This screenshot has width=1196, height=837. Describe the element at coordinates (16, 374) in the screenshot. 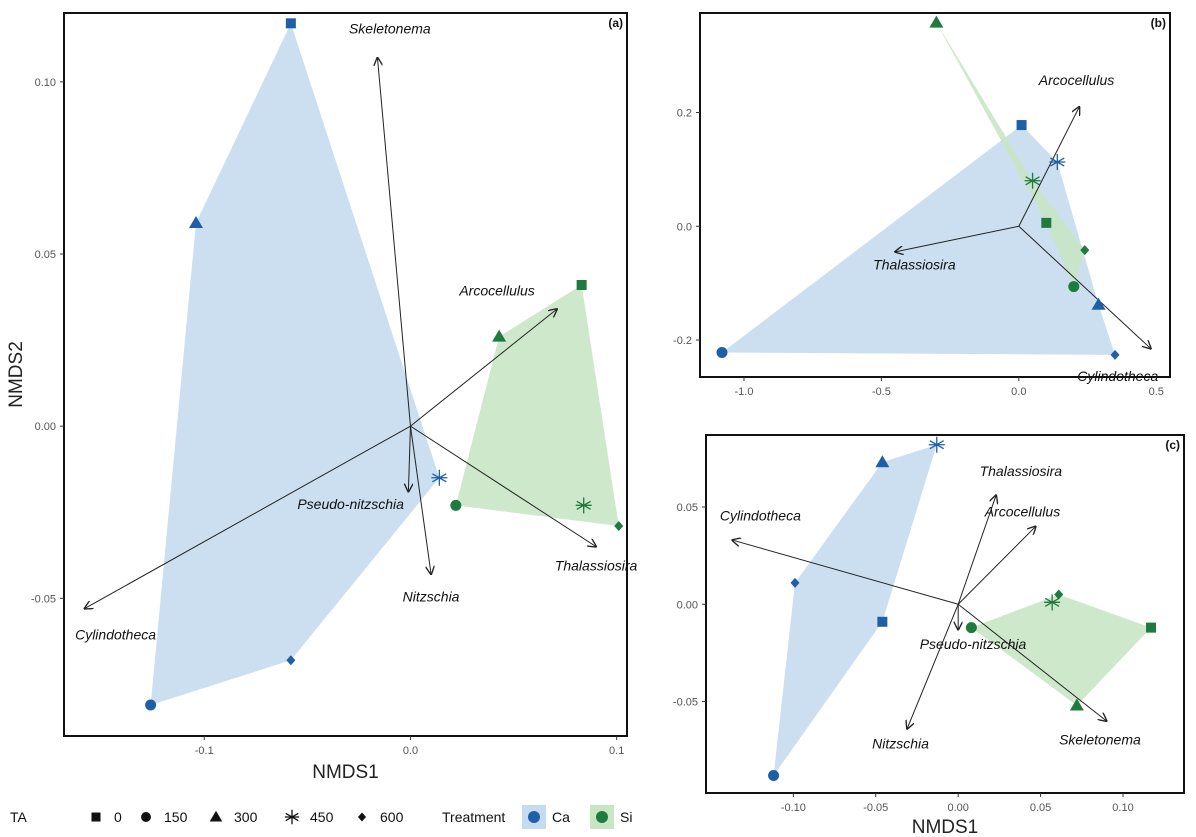

I see `y-axis-title: NMDS2` at that location.